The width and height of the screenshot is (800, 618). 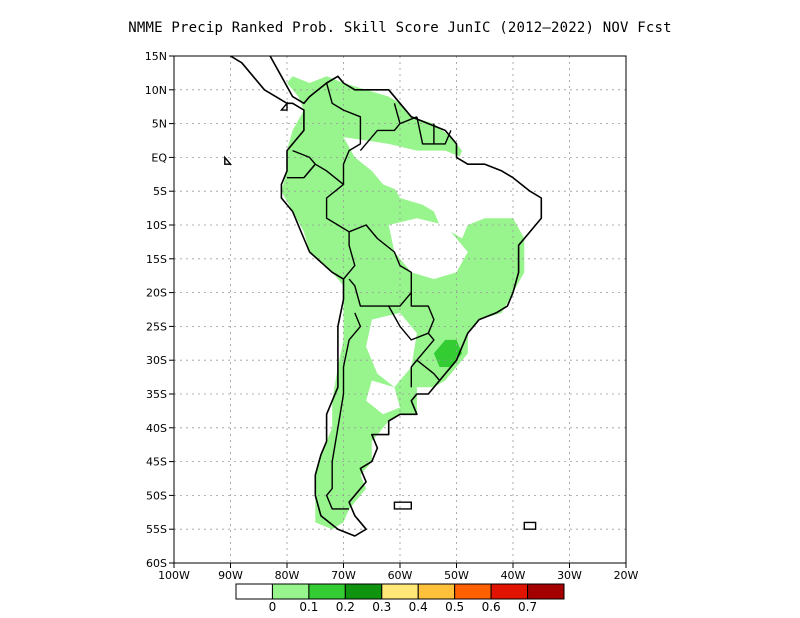 I want to click on colorbar-label: 0.7, so click(x=527, y=607).